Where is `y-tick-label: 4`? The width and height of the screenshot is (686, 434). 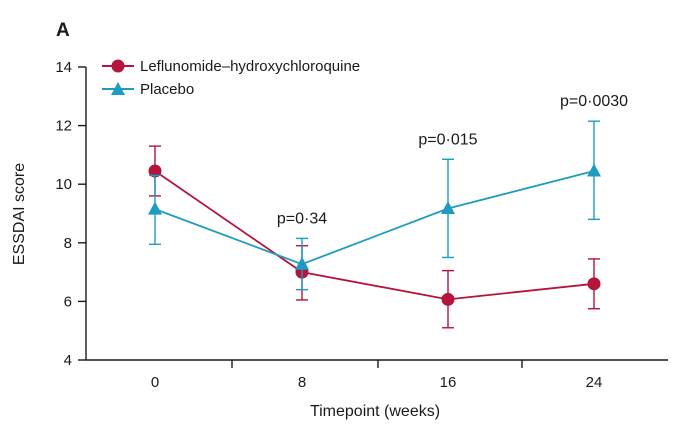
y-tick-label: 4 is located at coordinates (68, 360).